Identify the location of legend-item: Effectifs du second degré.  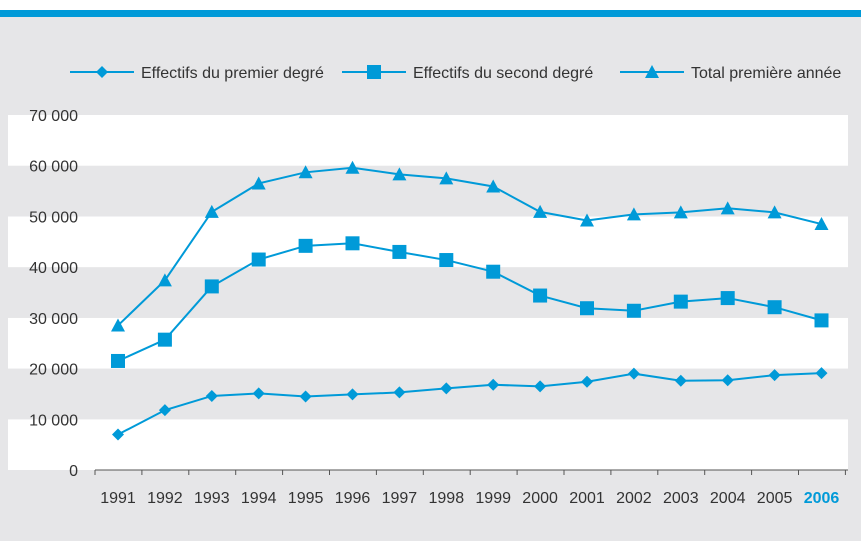
(467, 73).